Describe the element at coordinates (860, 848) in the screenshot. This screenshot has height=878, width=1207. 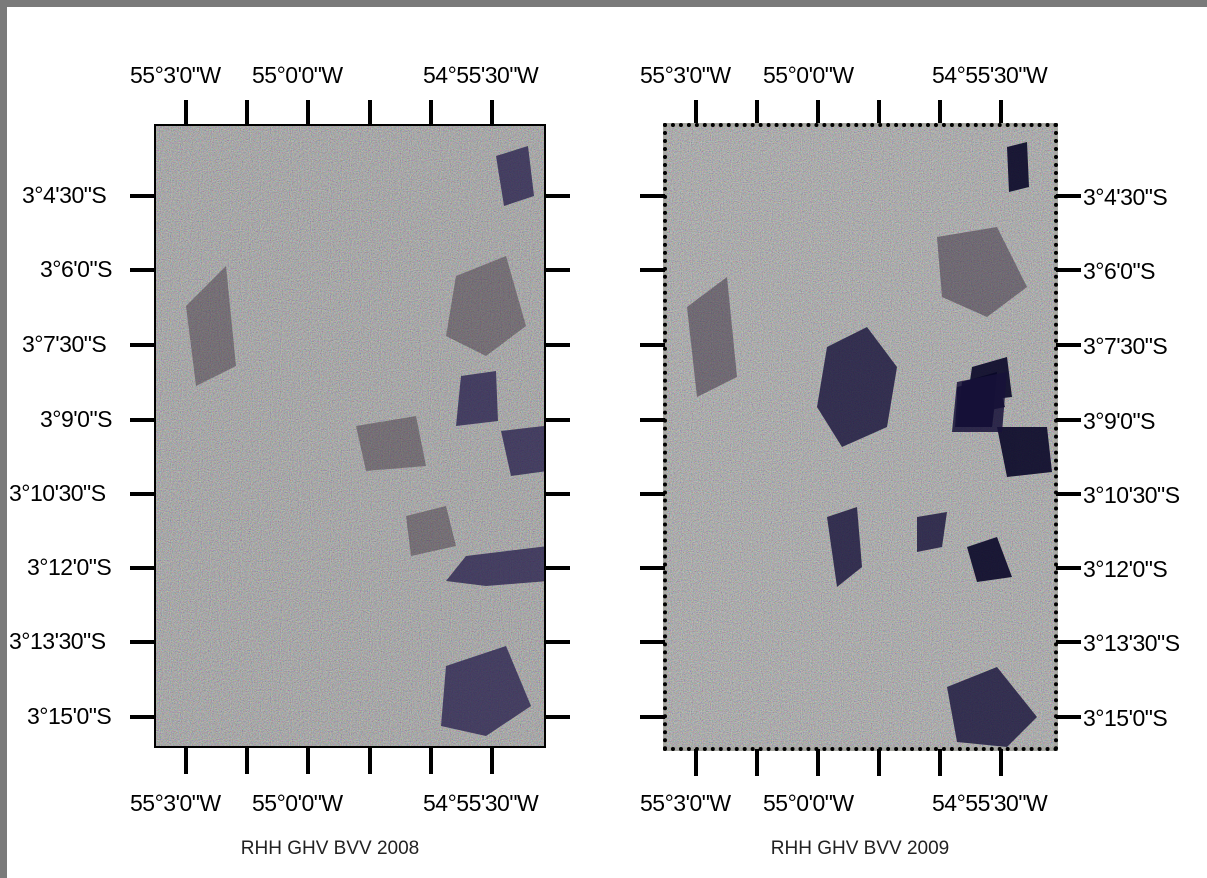
I see `map-caption: RHH GHV BVV 2009` at that location.